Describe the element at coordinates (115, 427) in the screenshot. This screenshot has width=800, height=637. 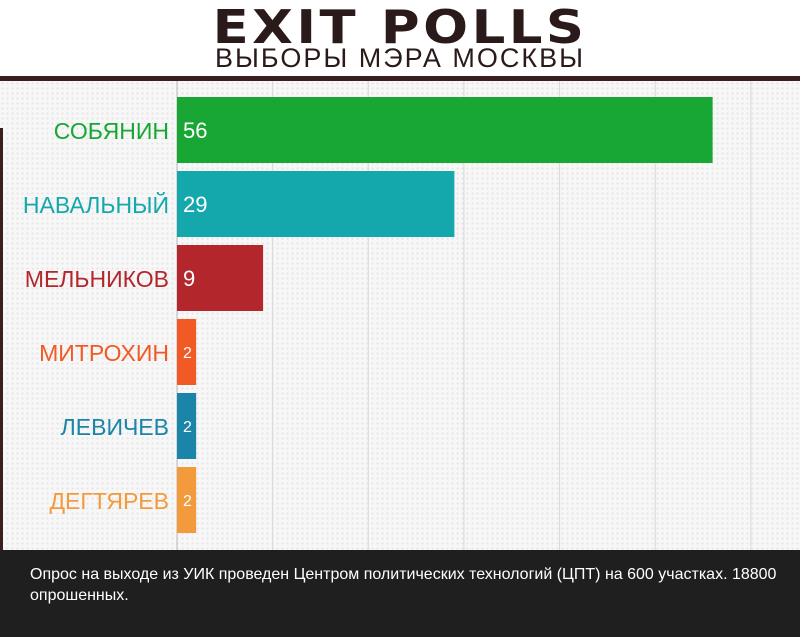
I see `category-label: ЛЕВИЧЕВ` at that location.